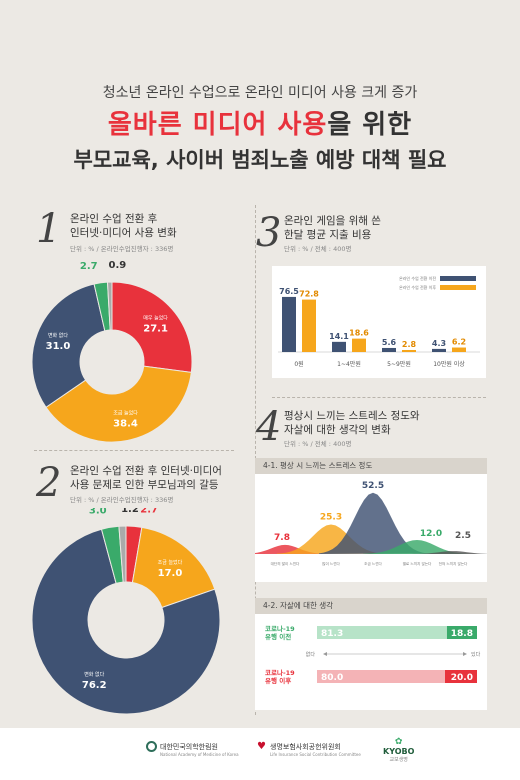 The image size is (520, 780). I want to click on section-2-title-line1: 온라인 수업 전환 후 인터넷·미디어, so click(146, 471).